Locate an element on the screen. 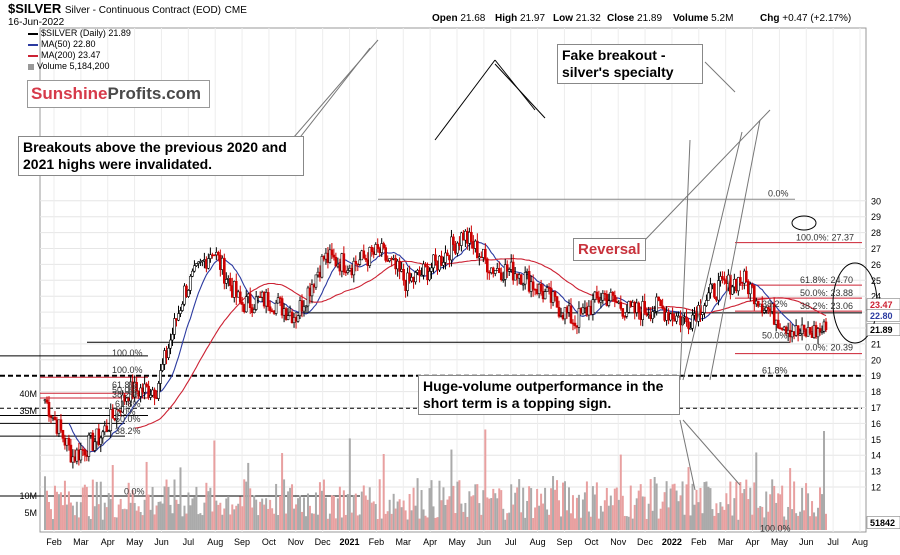 The height and width of the screenshot is (555, 900). price-tick-label: 14 is located at coordinates (876, 456).